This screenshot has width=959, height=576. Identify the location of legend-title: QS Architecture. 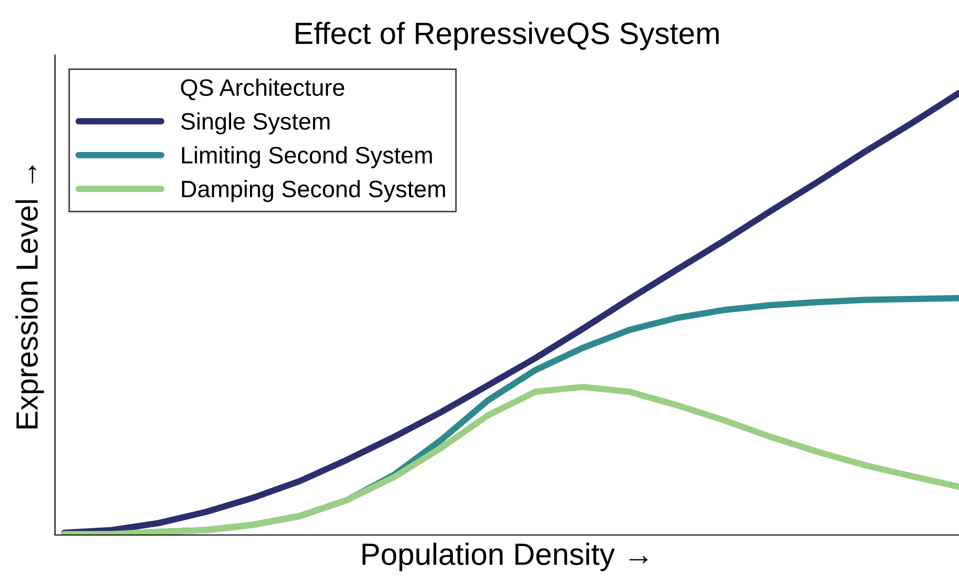
(262, 89).